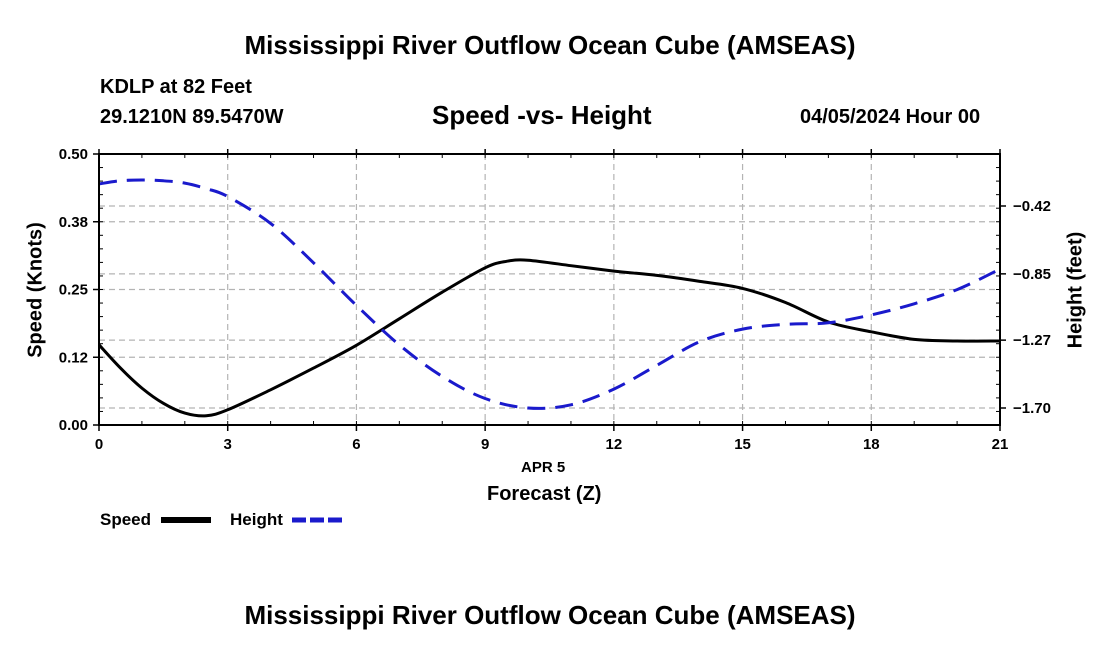  I want to click on station-label: KDLP at 82 Feet, so click(176, 87).